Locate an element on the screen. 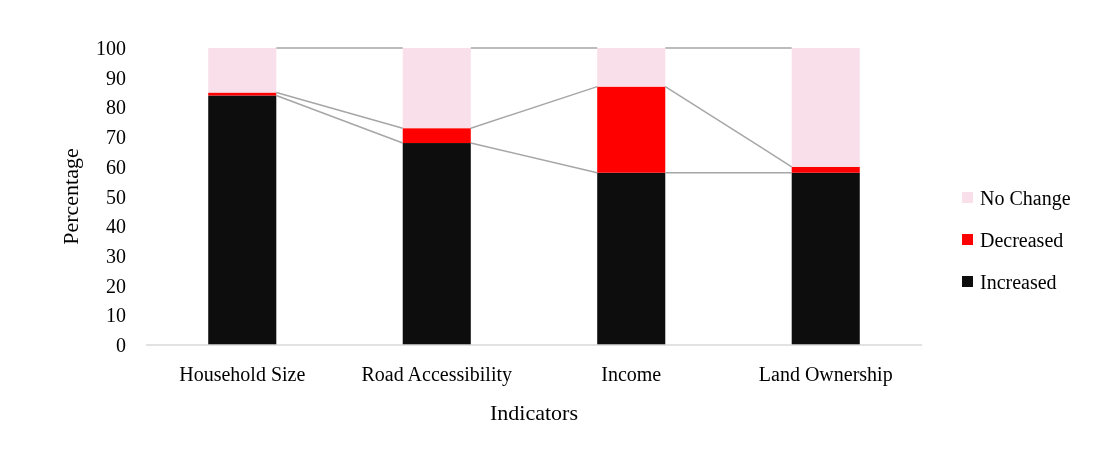 This screenshot has height=461, width=1111. y-tick-label: 20 is located at coordinates (116, 285).